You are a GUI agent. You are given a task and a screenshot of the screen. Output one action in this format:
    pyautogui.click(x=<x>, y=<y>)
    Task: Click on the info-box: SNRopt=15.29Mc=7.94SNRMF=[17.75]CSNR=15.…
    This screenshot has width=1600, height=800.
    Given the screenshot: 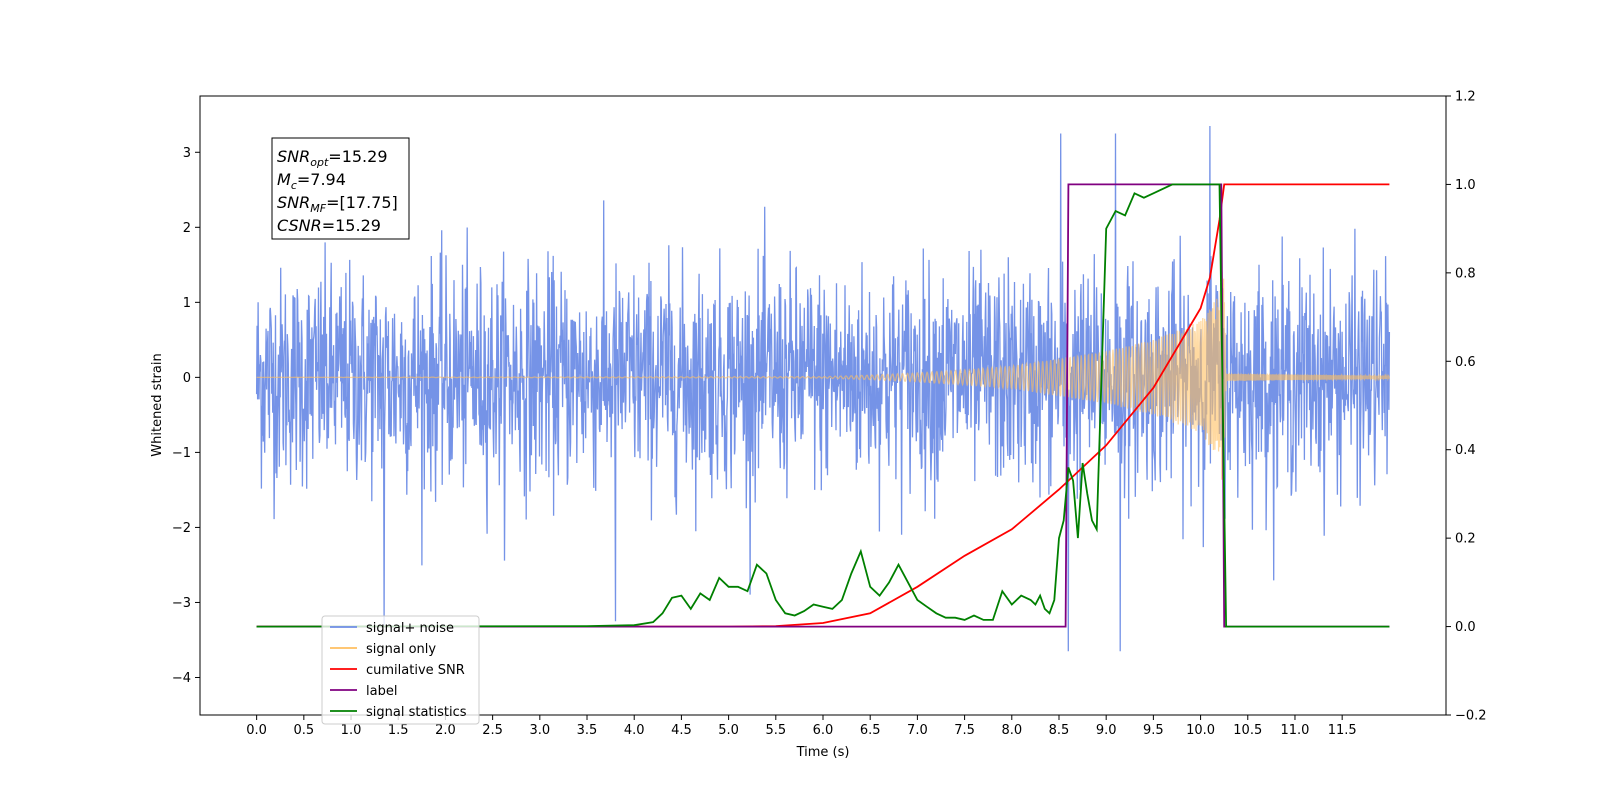 What is the action you would take?
    pyautogui.click(x=340, y=188)
    